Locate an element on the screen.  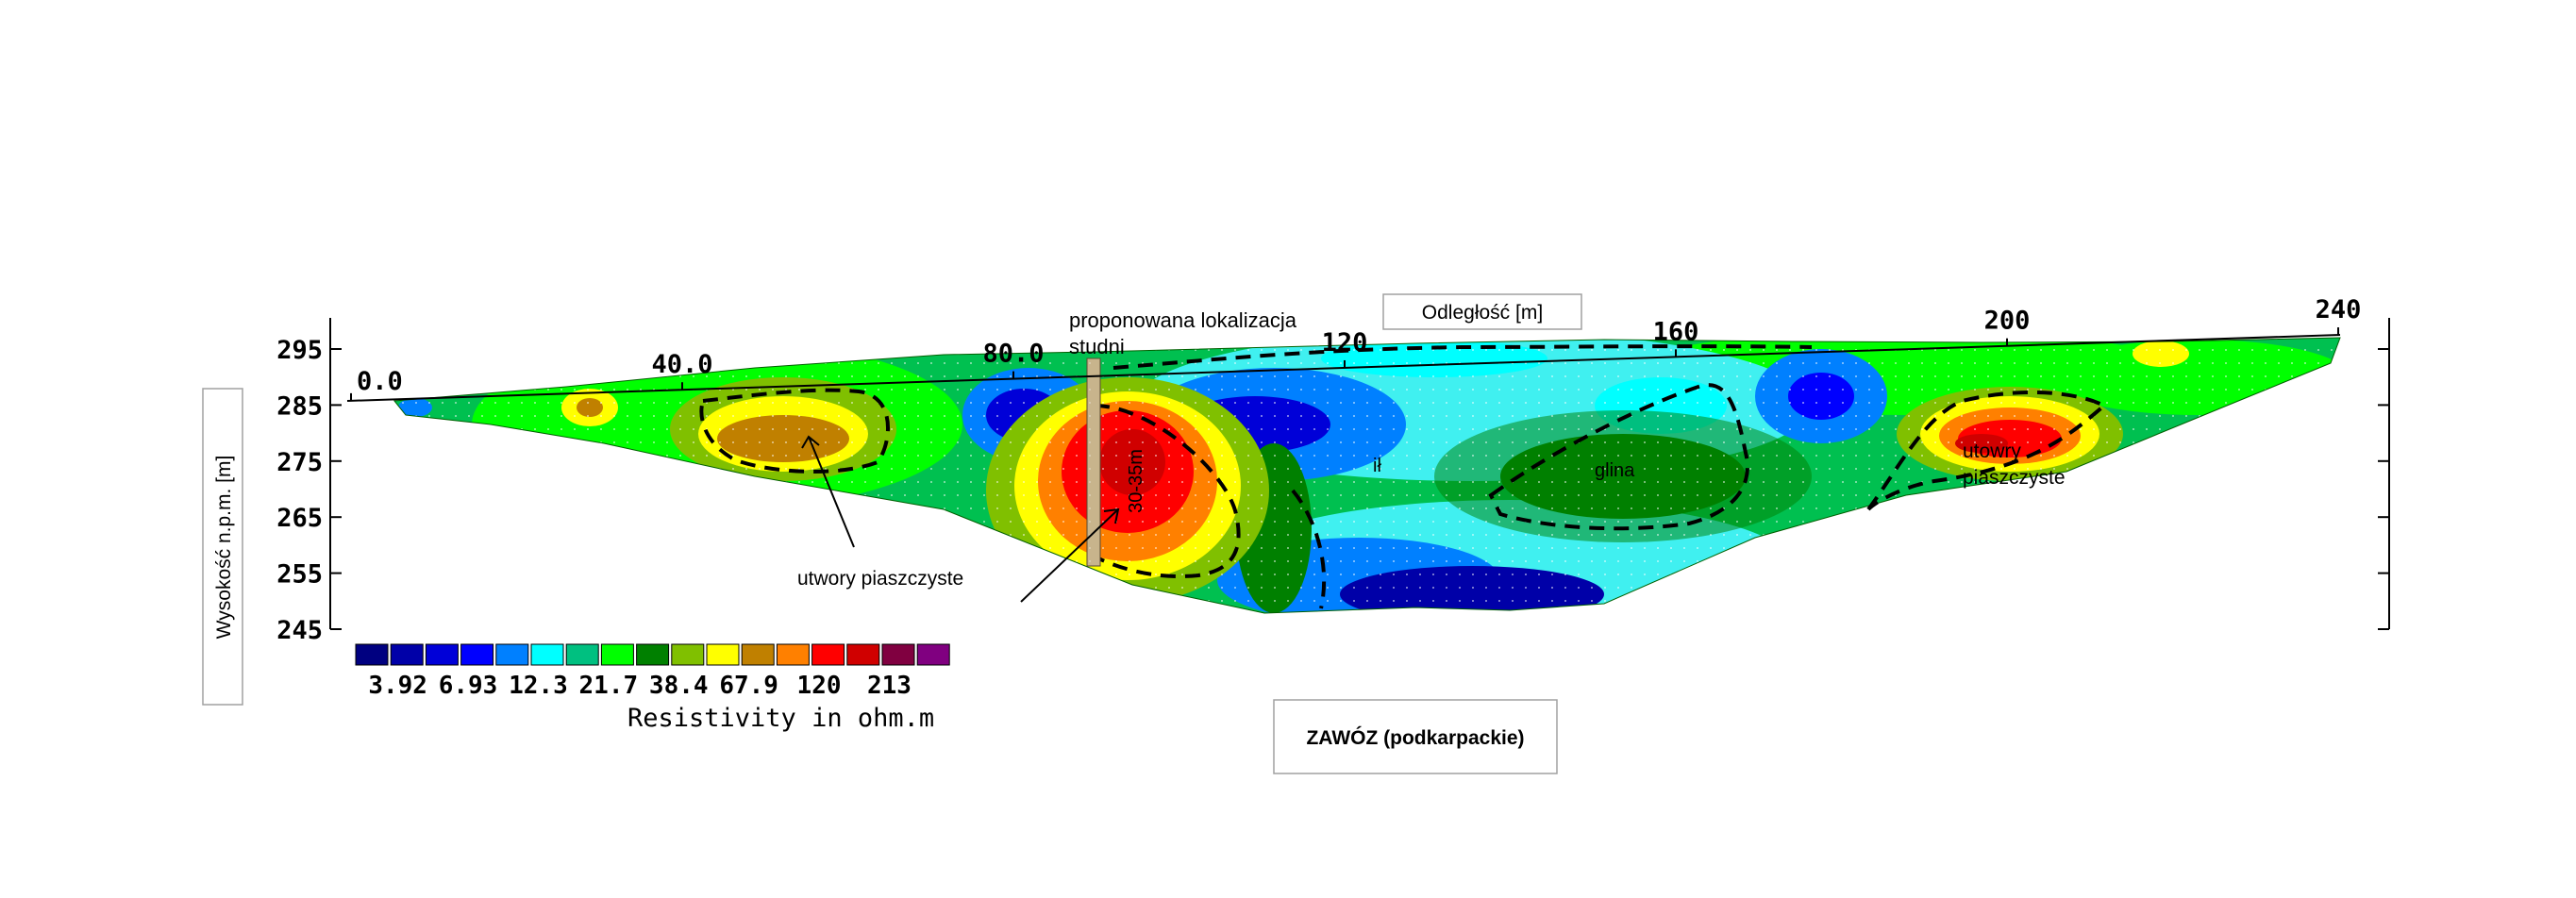
x-axis-label-box is located at coordinates (1482, 311).